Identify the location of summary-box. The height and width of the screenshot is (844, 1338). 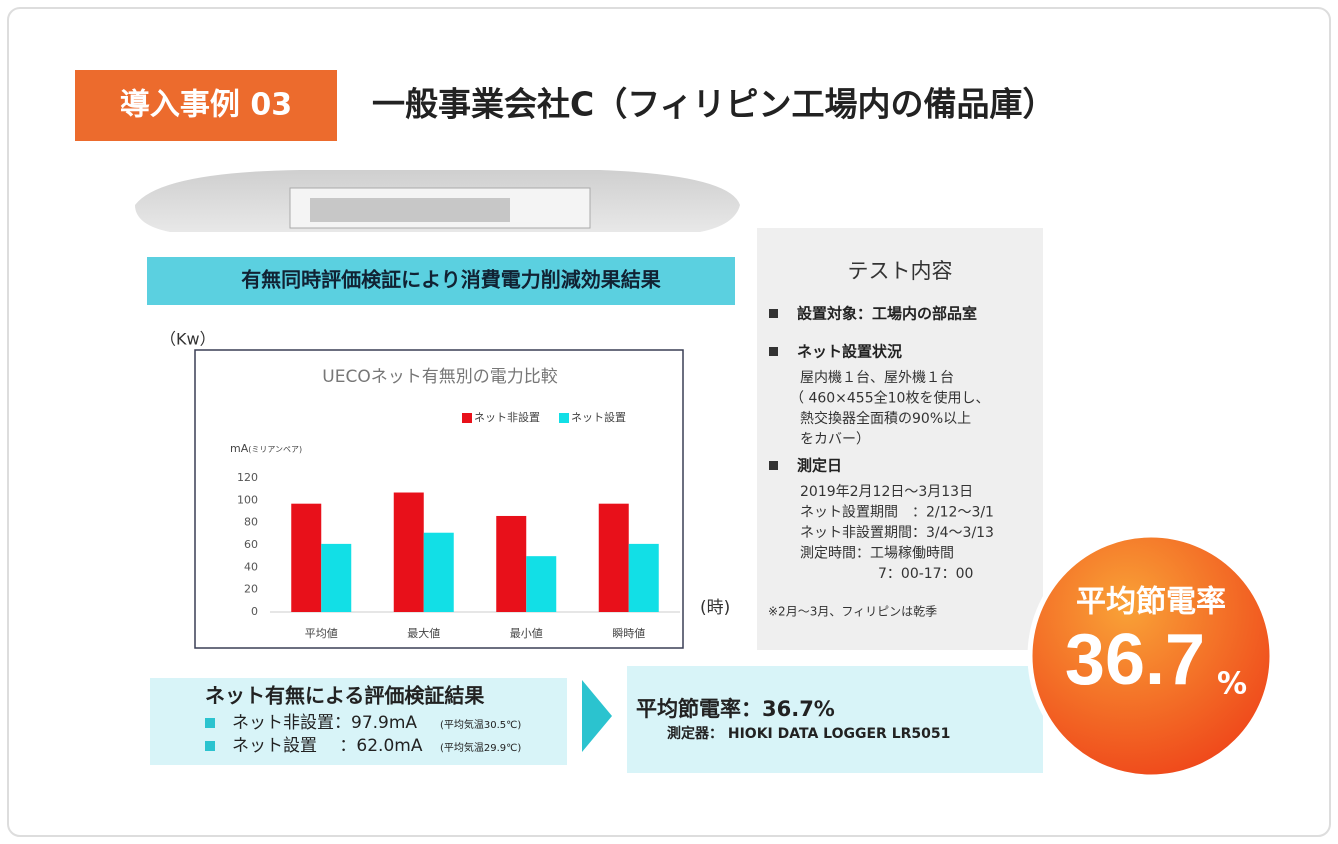
(835, 719).